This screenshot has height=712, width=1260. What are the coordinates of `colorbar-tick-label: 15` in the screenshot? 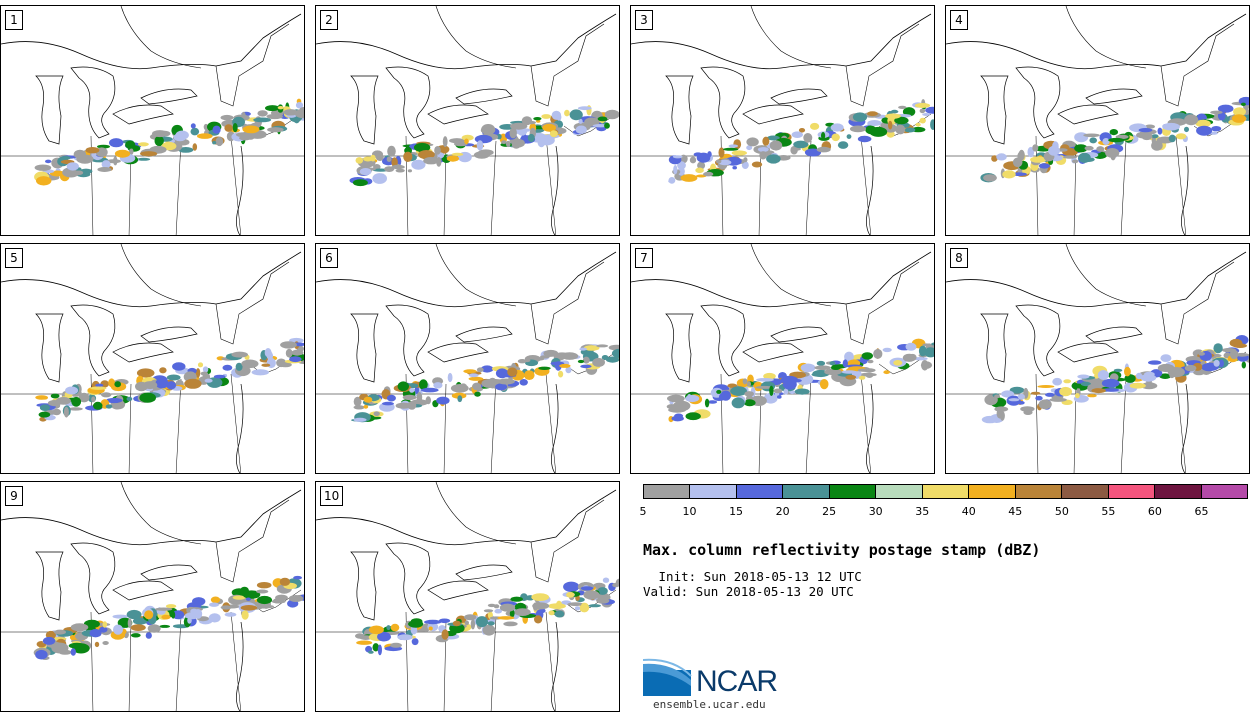 It's located at (736, 511).